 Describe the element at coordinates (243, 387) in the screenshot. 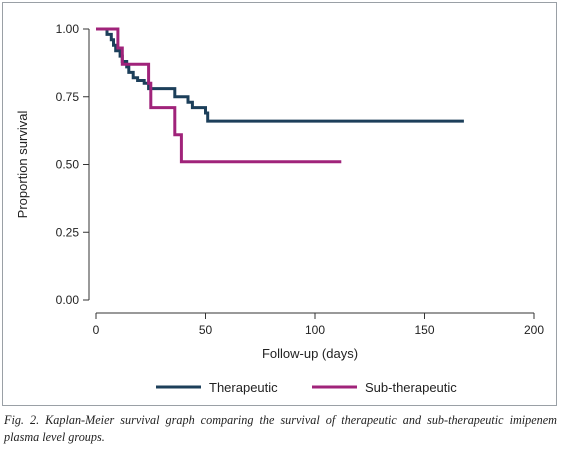

I see `legend-label-therapeutic: Therapeutic` at that location.